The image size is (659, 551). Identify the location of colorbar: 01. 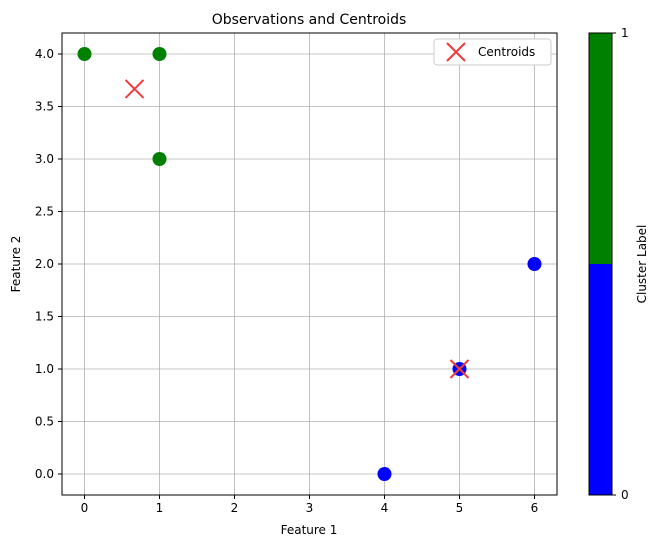
(608, 264).